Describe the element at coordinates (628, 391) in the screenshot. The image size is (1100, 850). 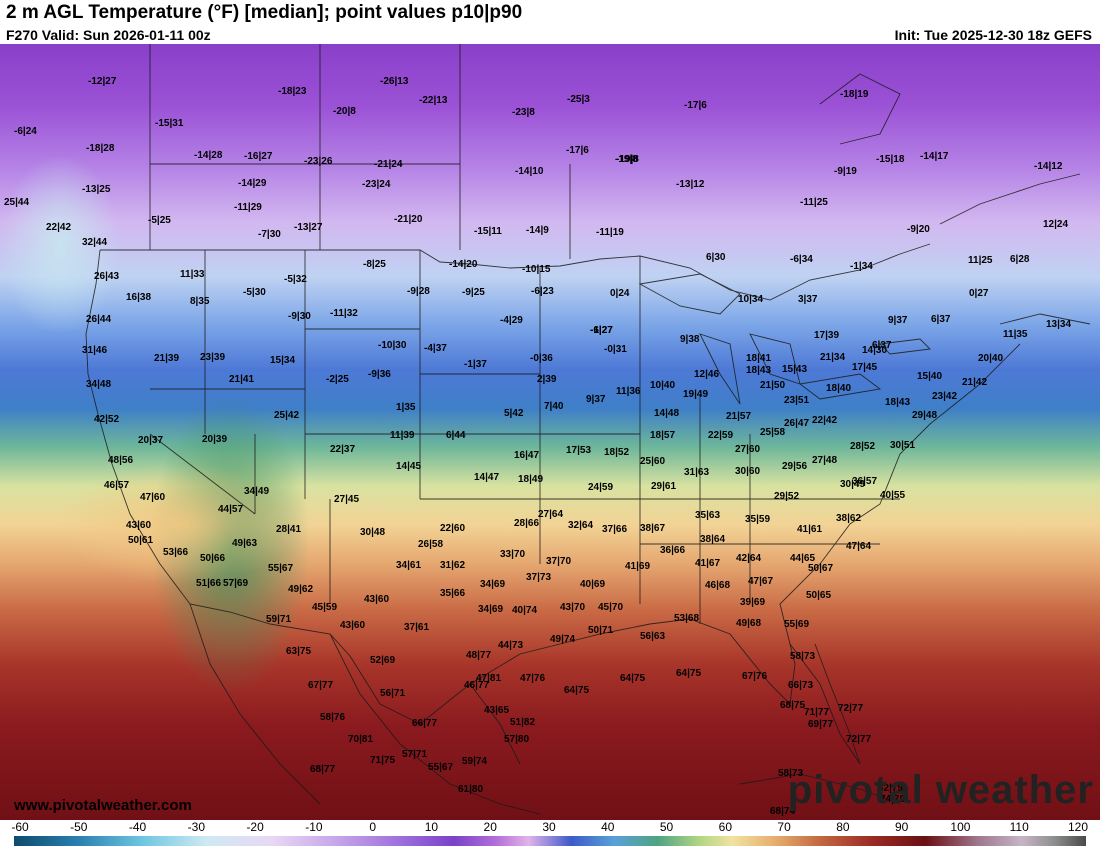
I see `point-value-label: 11|36` at that location.